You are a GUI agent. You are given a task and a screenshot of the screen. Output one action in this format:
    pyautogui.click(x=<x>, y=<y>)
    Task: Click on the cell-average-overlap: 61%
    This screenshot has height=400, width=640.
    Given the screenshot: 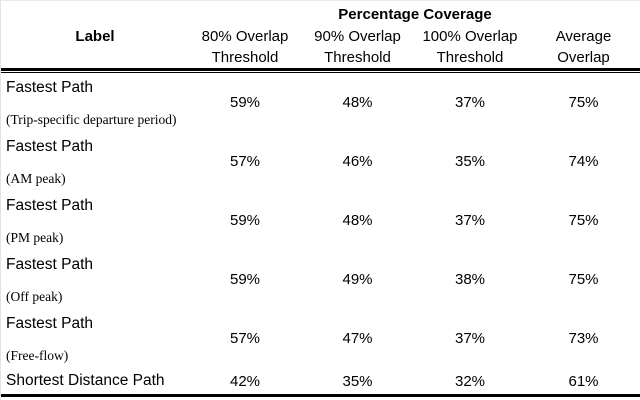 What is the action you would take?
    pyautogui.click(x=583, y=381)
    